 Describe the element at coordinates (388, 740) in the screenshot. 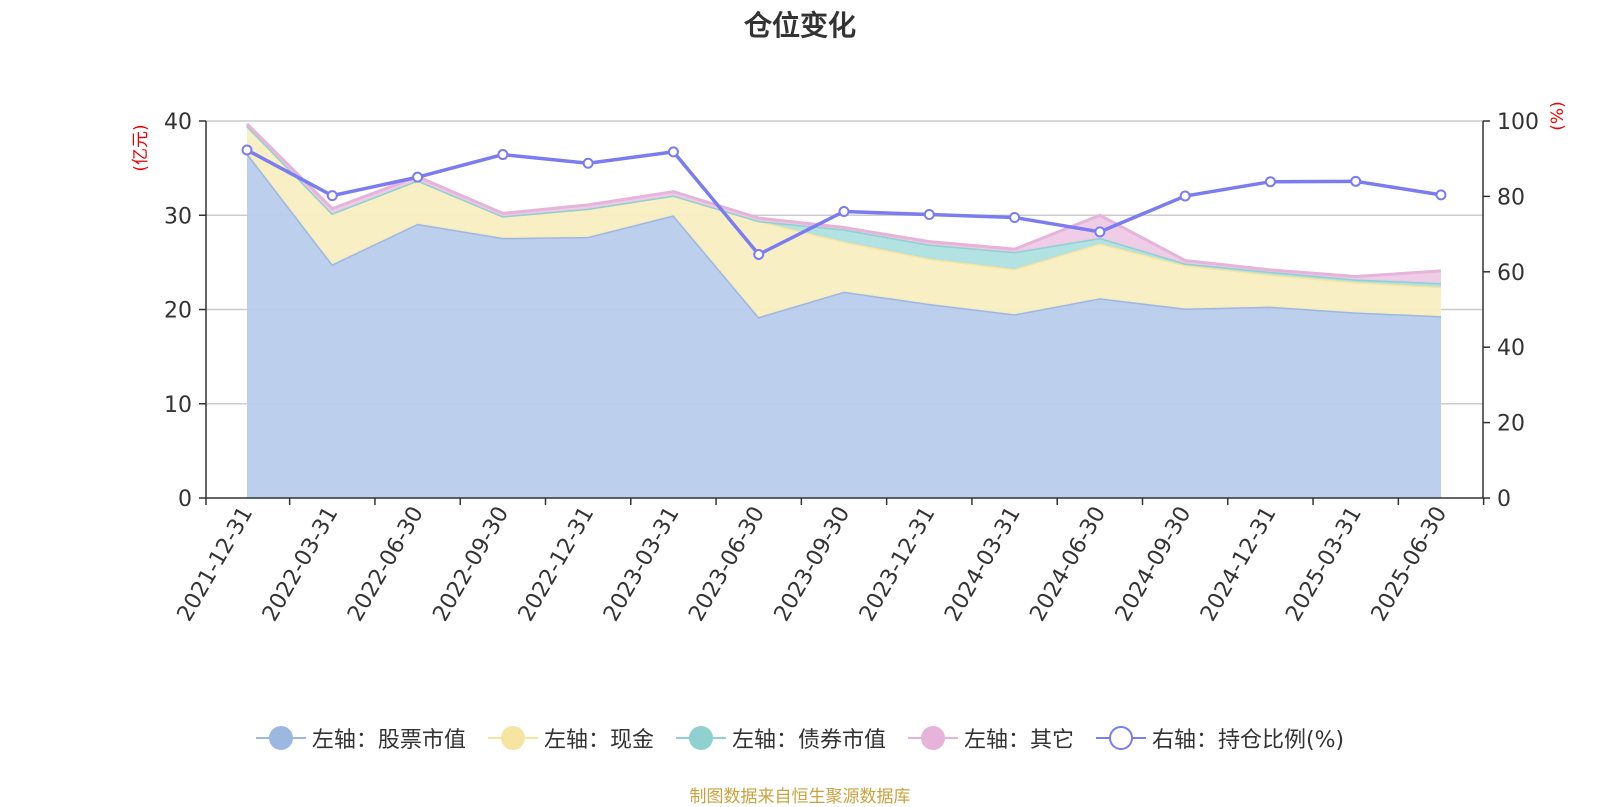

I see `legend-label: 左轴：股票市值` at that location.